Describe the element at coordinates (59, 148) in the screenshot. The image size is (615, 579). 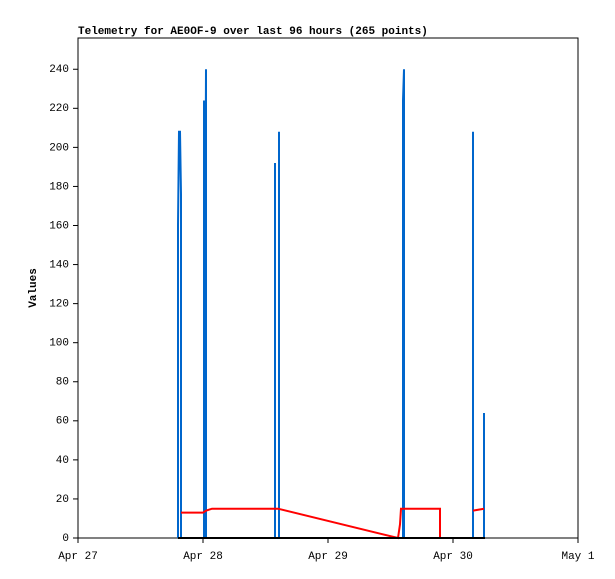
I see `y-tick-label: 200` at that location.